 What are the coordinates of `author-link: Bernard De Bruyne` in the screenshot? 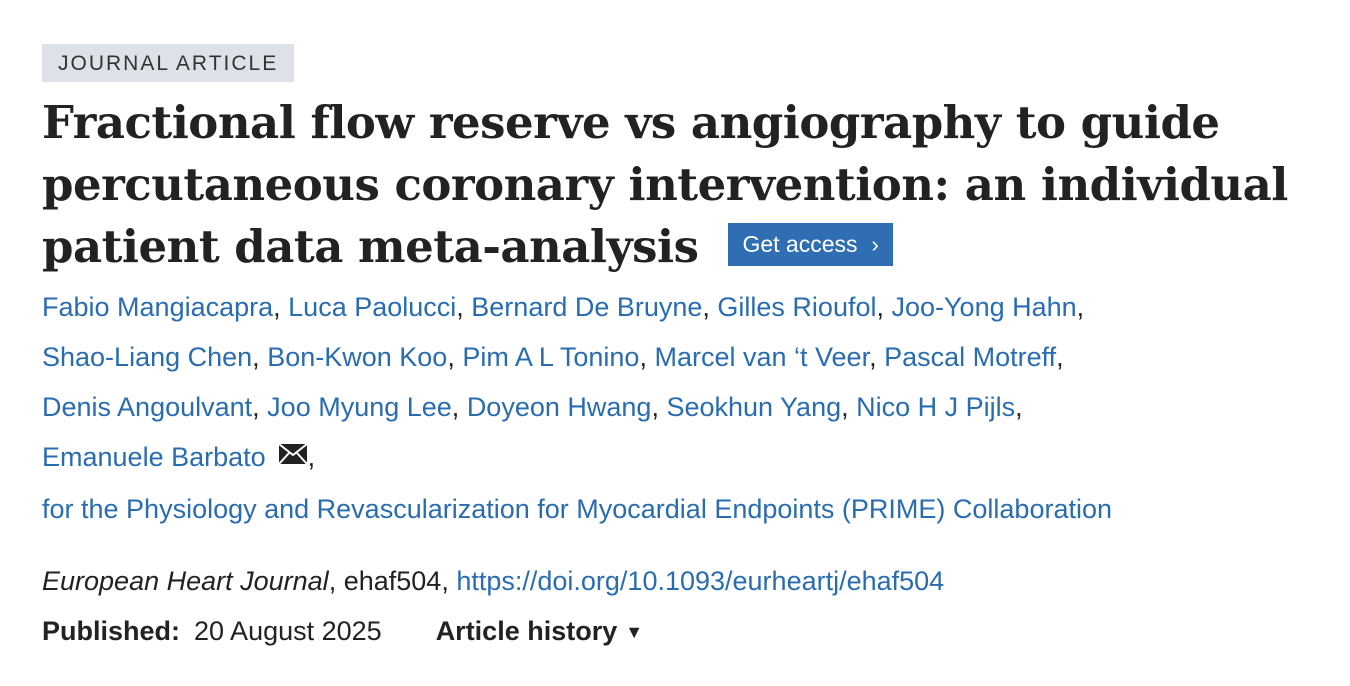 It's located at (587, 307).